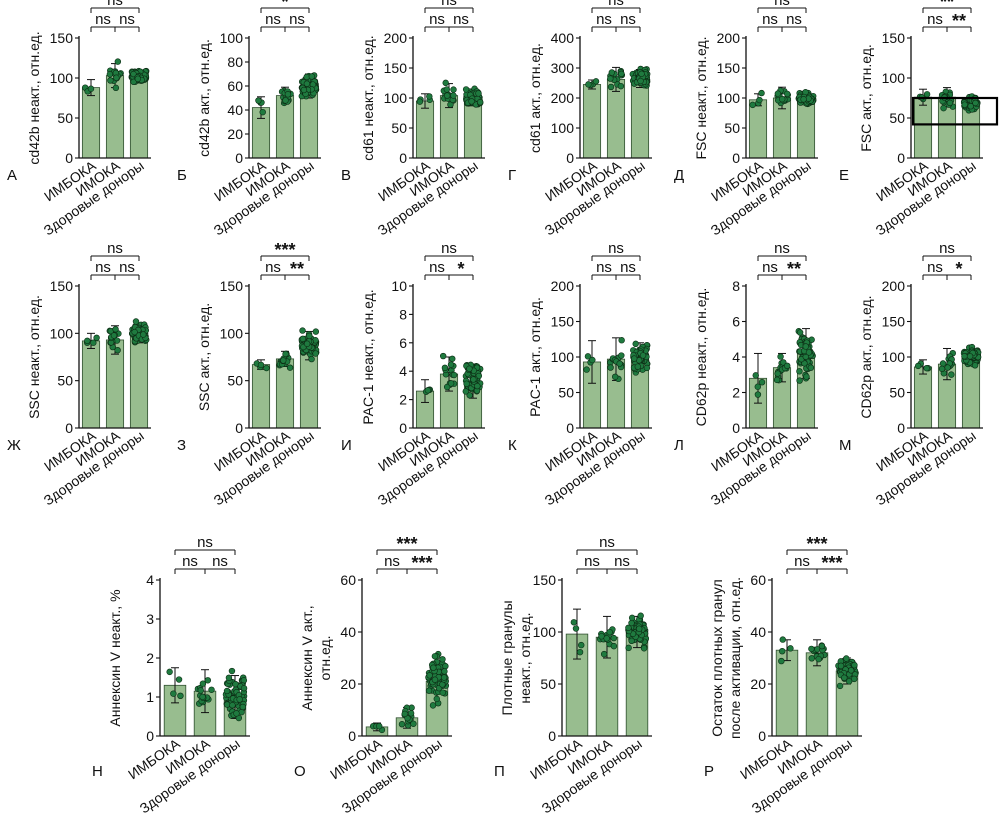 The width and height of the screenshot is (1003, 822). Describe the element at coordinates (346, 445) in the screenshot. I see `panel-letter: И` at that location.